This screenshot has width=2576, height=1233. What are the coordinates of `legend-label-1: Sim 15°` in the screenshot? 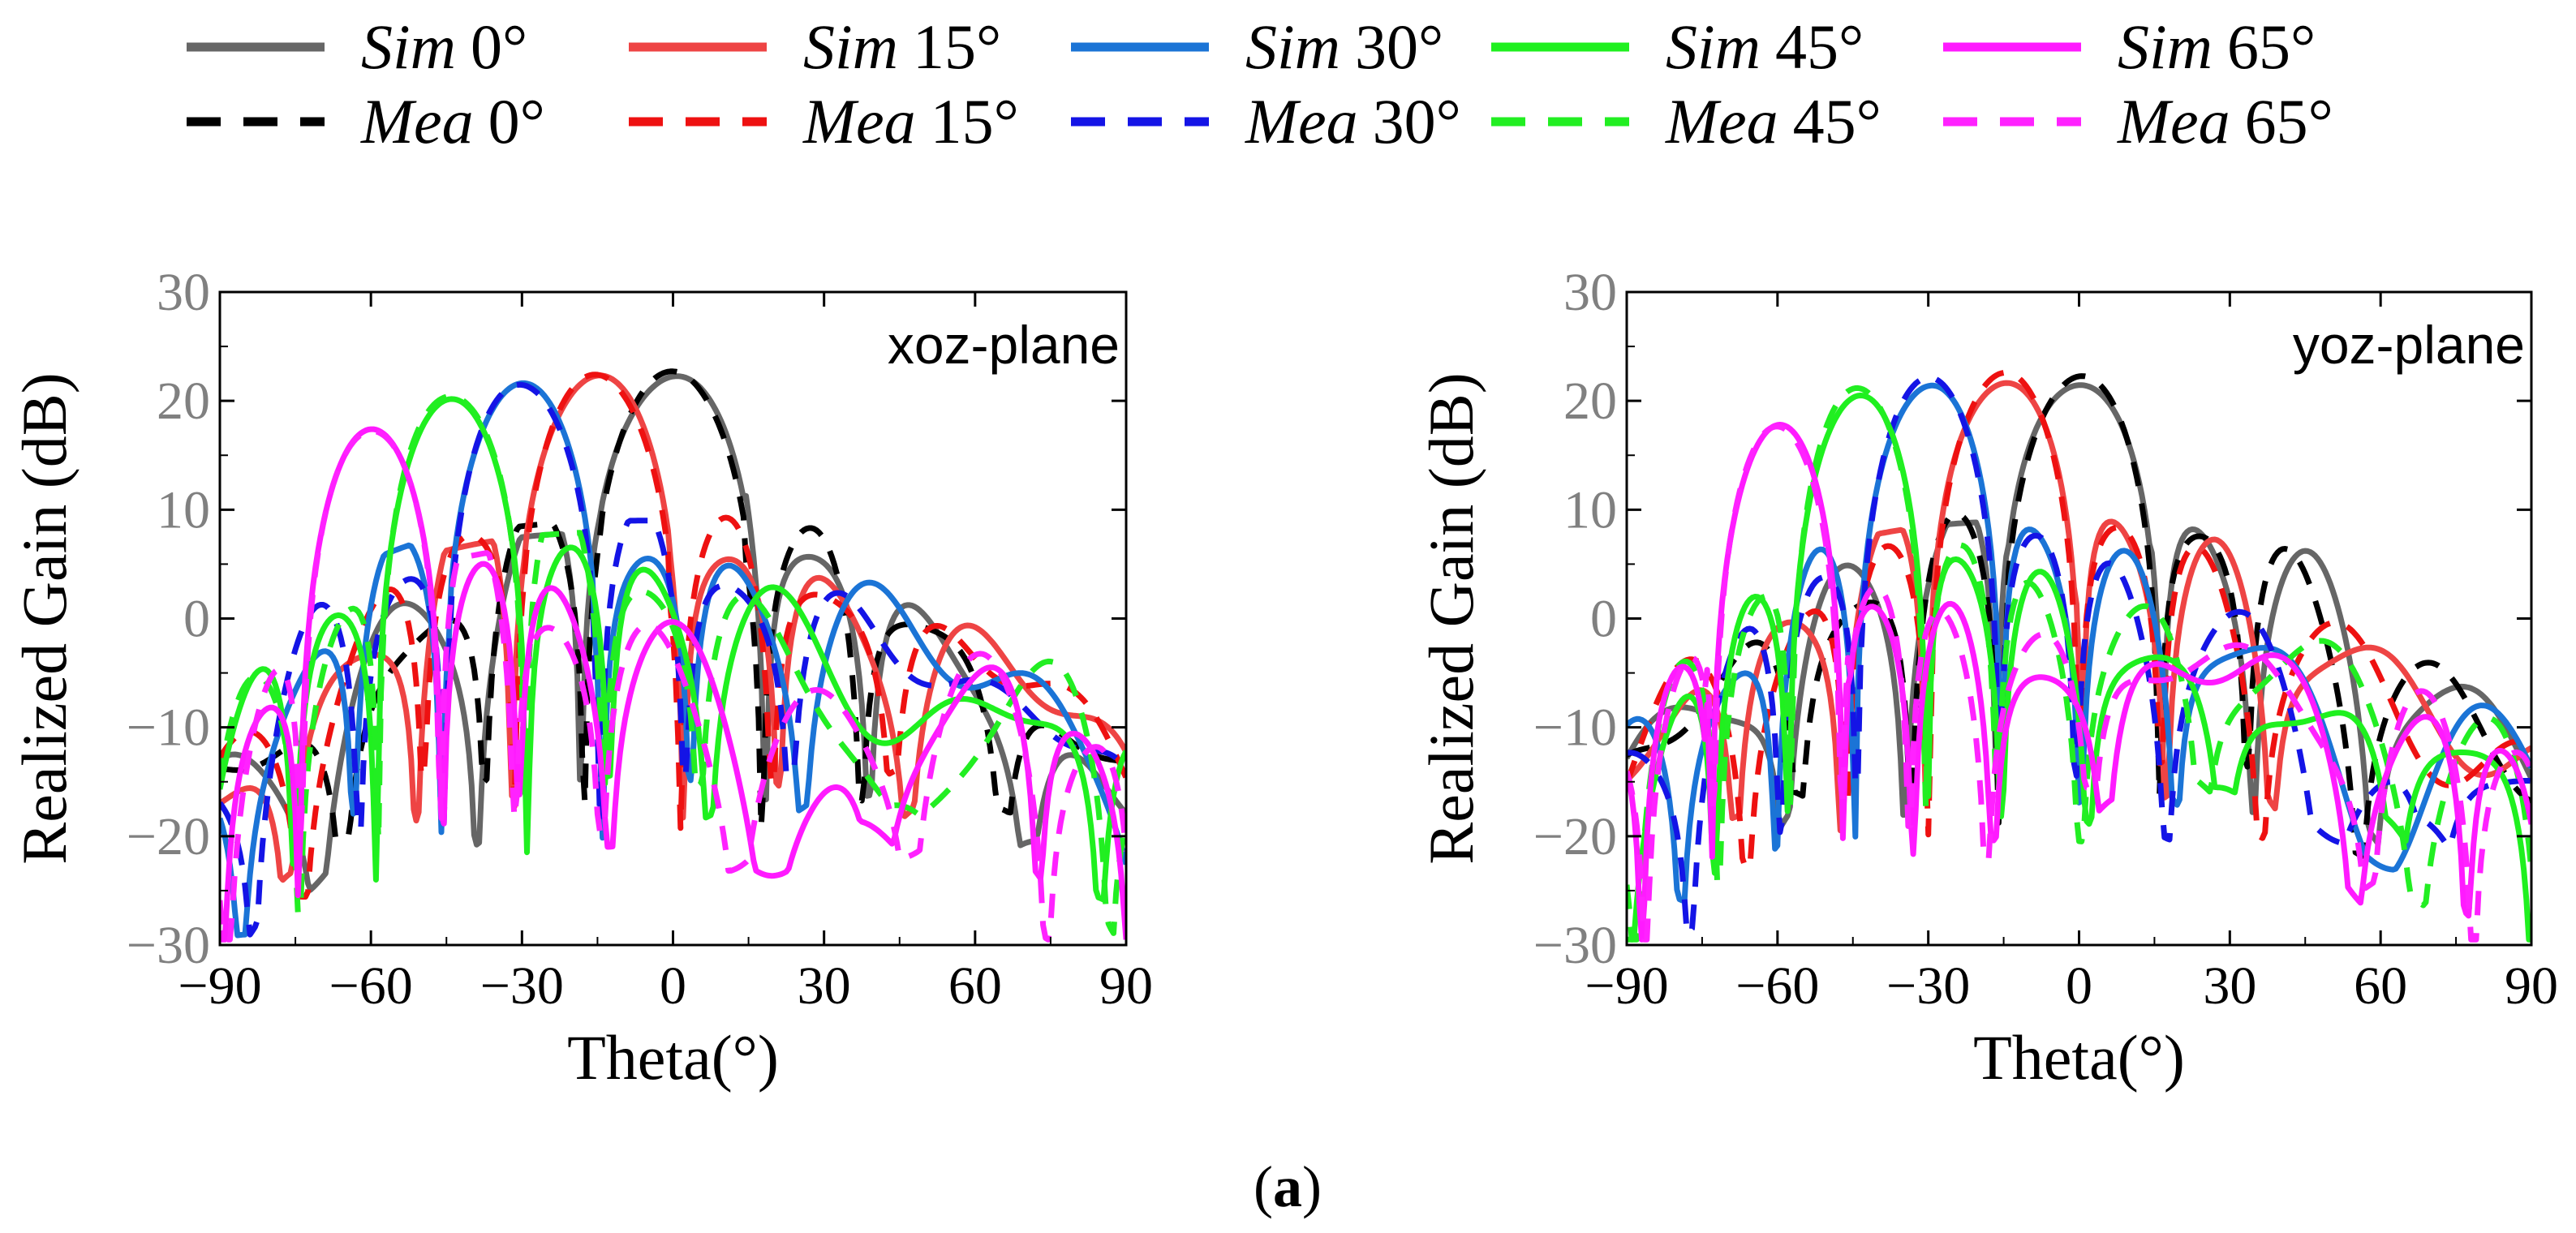 It's located at (902, 46).